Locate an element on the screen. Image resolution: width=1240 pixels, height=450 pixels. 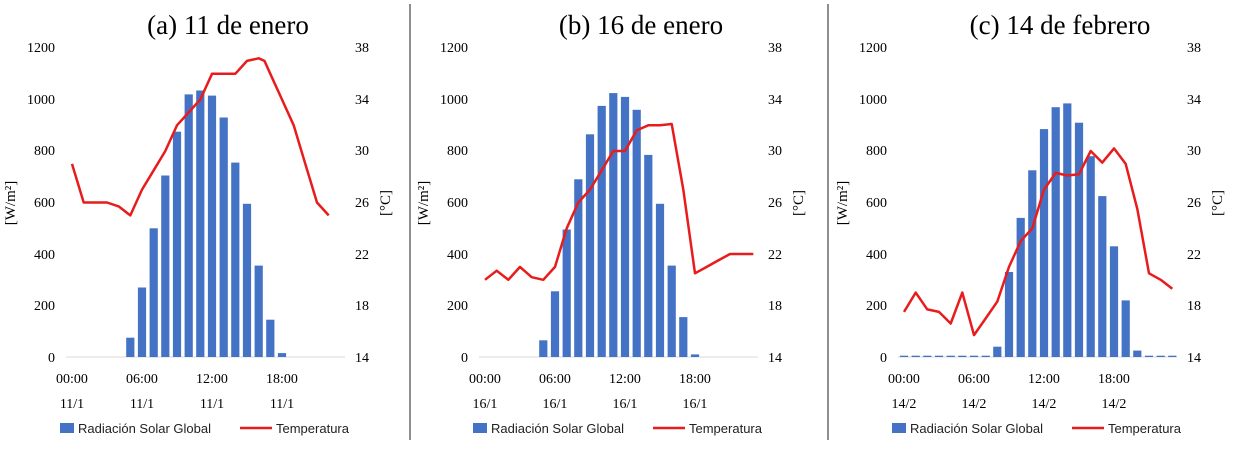
right-y-axis: 14 18 22 26 30 34 38 [°C] is located at coordinates (374, 203).